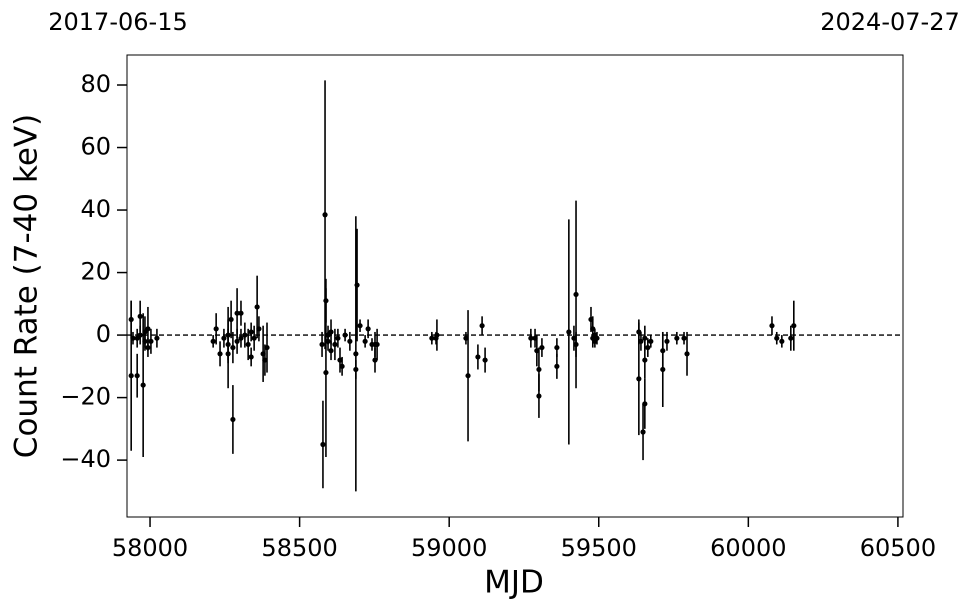  Describe the element at coordinates (95, 84) in the screenshot. I see `y-tick-label: 80` at that location.